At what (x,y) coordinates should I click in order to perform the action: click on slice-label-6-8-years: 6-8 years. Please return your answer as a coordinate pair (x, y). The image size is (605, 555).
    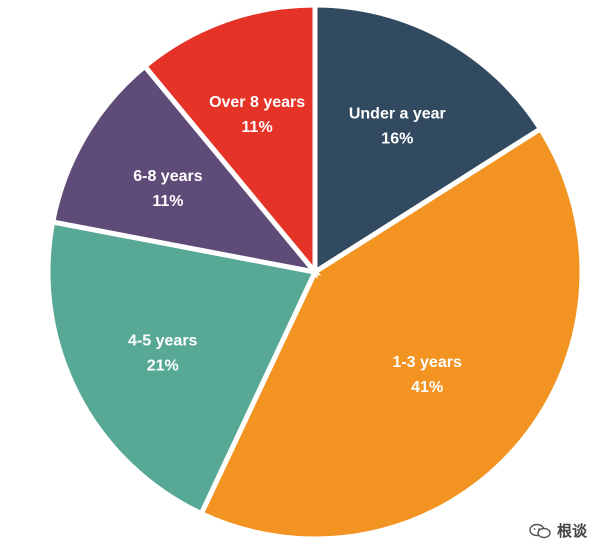
    Looking at the image, I should click on (167, 176).